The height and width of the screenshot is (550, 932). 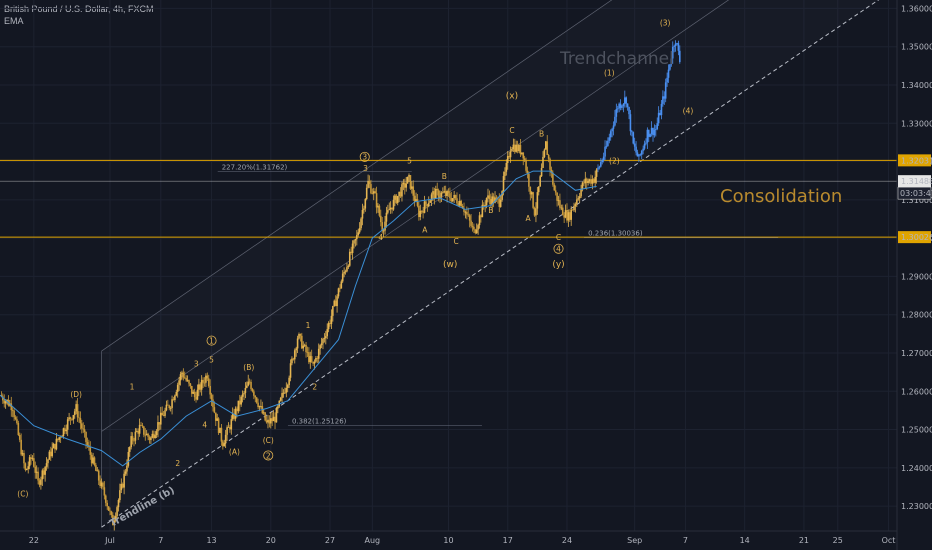 I want to click on price-badge, so click(x=914, y=160).